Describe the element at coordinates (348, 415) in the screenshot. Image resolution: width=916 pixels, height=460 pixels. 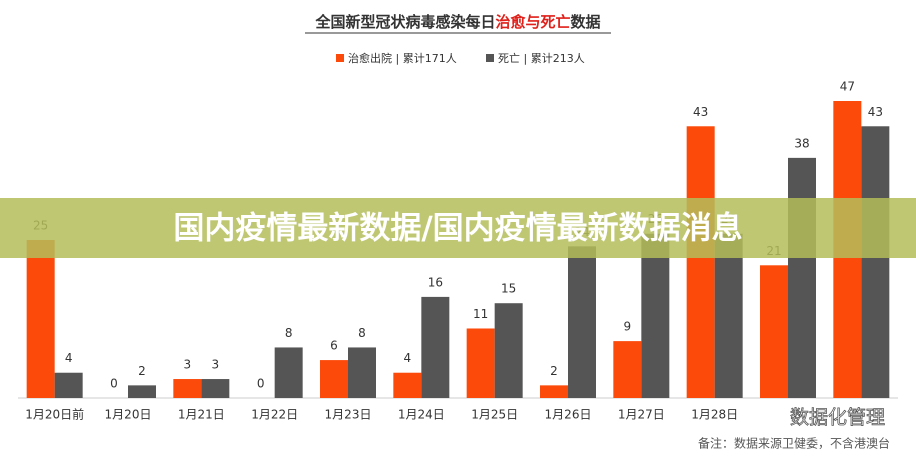
I see `x-tick-label: 1月23日` at that location.